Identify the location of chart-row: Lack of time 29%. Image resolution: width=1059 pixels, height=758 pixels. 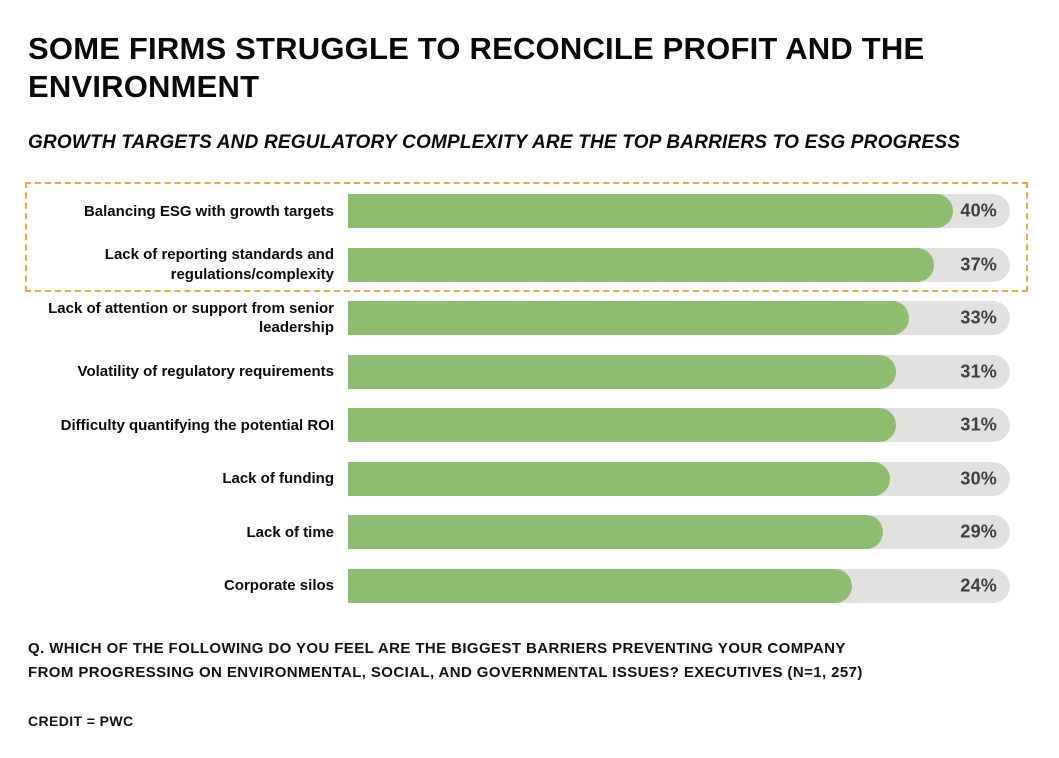
(529, 533).